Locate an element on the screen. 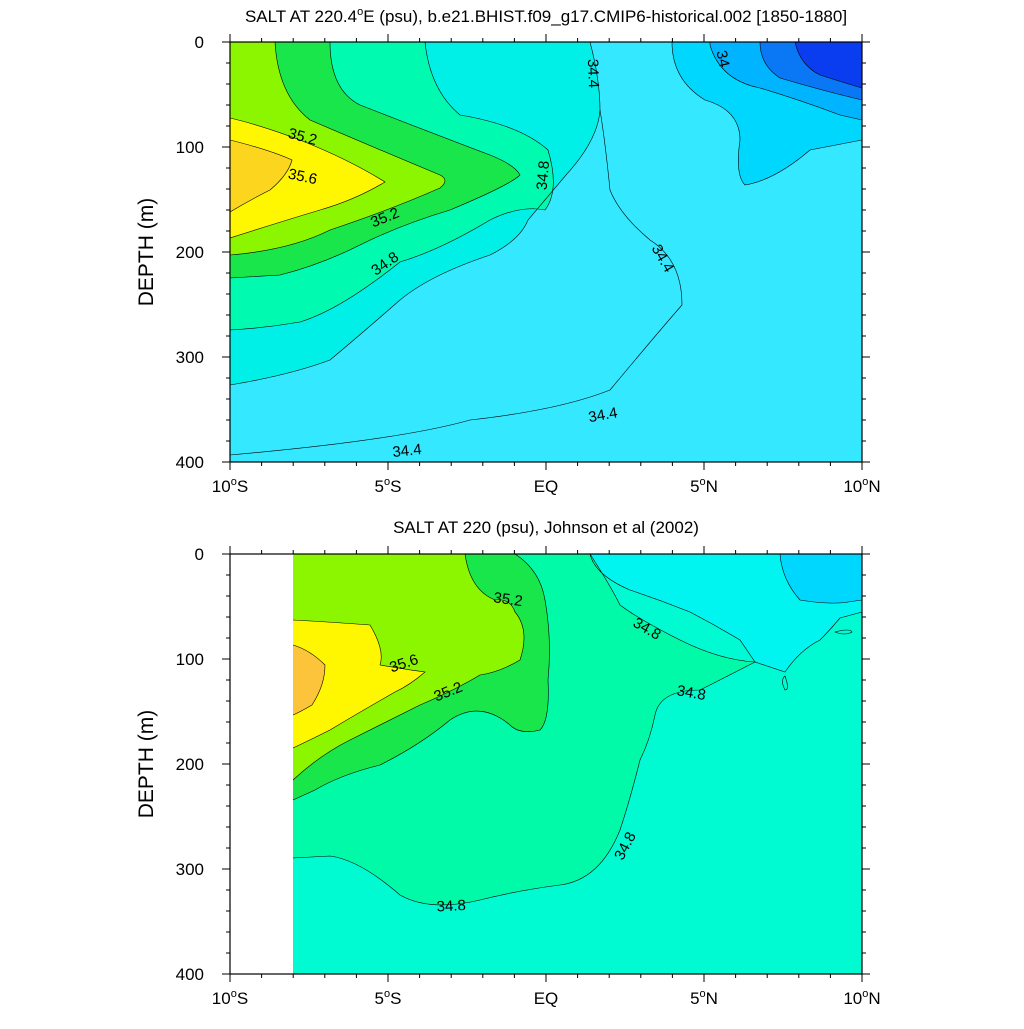 Image resolution: width=1024 pixels, height=1029 pixels. panel-1-y-axis-label: DEPTH (m) is located at coordinates (146, 252).